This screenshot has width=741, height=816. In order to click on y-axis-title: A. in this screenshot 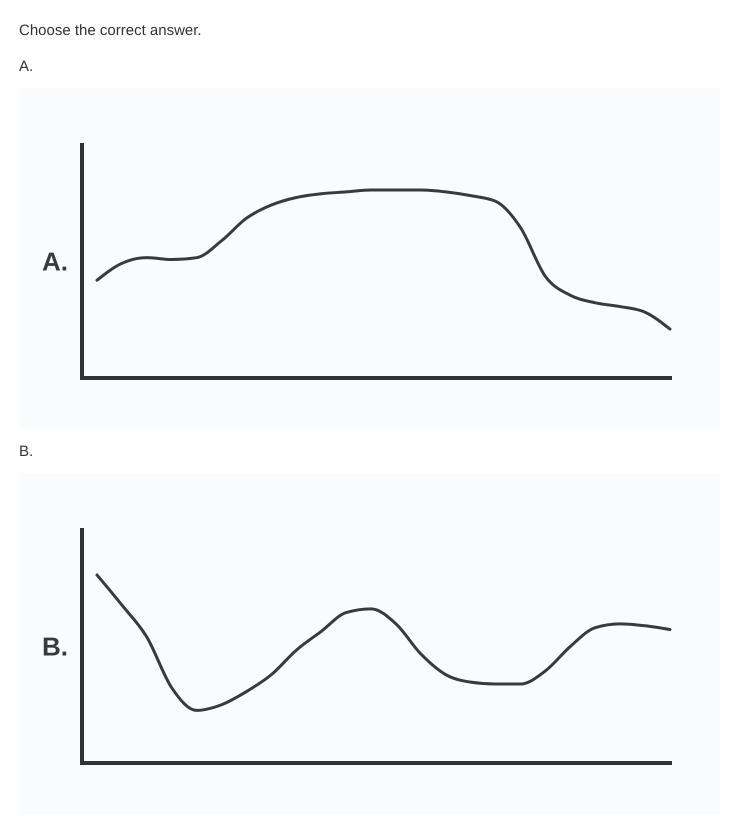, I will do `click(55, 261)`.